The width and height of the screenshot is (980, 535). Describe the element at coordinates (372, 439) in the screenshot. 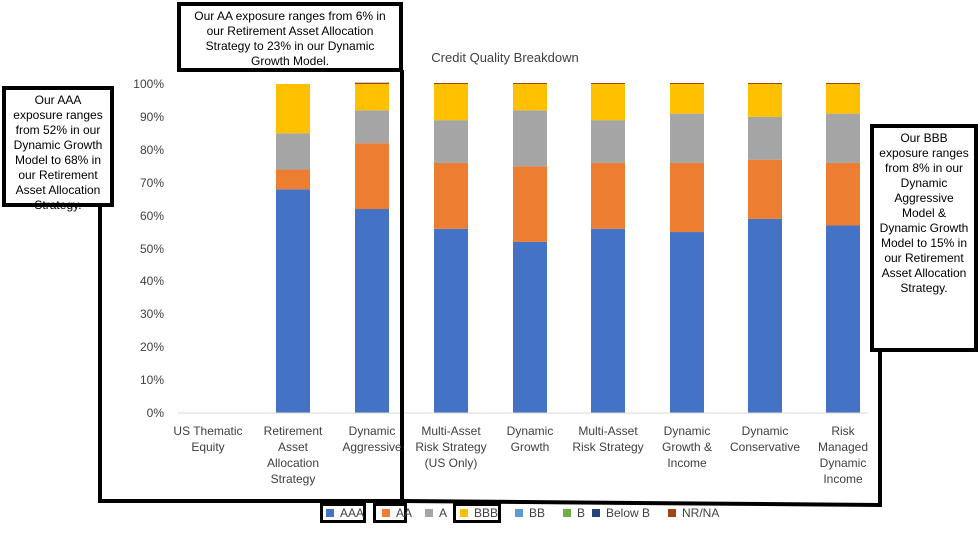

I see `x-tick-label: Dynamic Aggressive` at that location.